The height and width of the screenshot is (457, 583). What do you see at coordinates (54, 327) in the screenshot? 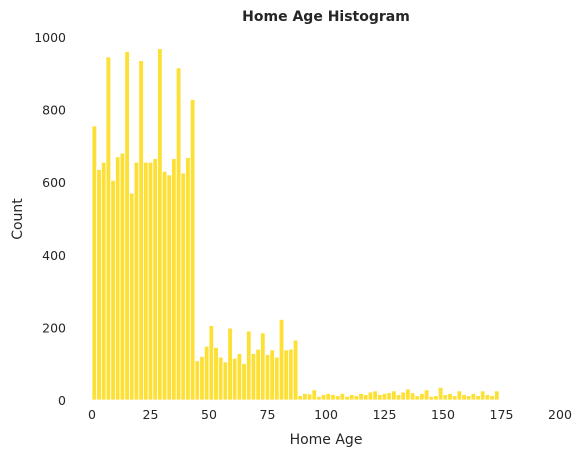
I see `y-tick-label: 200` at bounding box center [54, 327].